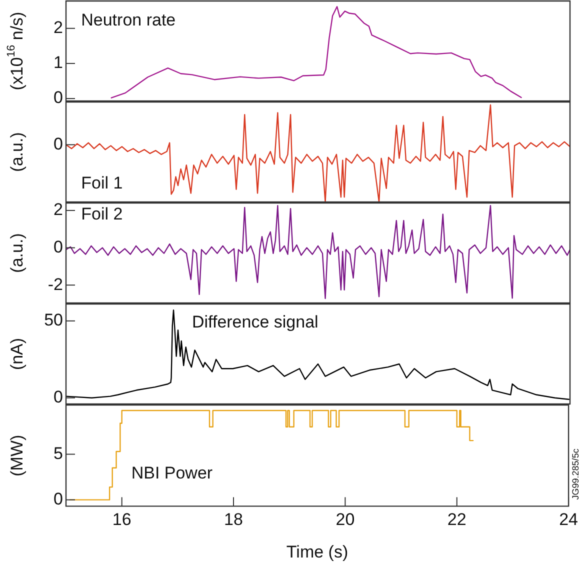  What do you see at coordinates (58, 453) in the screenshot?
I see `y-tick-label: 5` at bounding box center [58, 453].